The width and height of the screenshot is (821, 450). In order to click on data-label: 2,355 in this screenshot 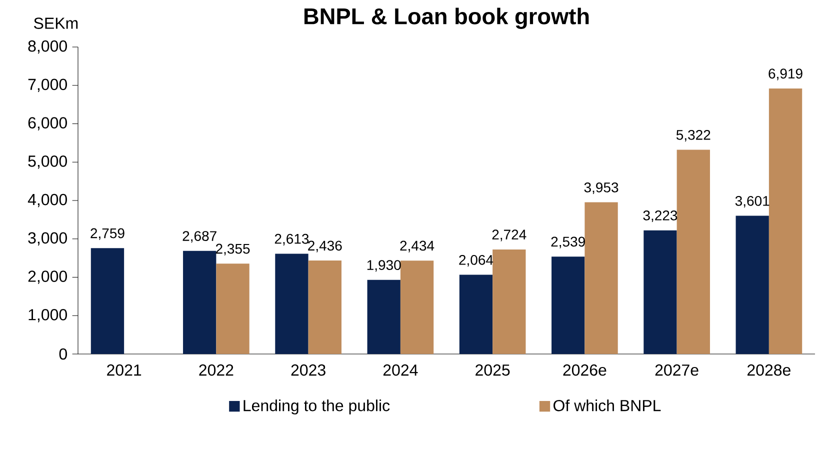, I will do `click(233, 250)`.